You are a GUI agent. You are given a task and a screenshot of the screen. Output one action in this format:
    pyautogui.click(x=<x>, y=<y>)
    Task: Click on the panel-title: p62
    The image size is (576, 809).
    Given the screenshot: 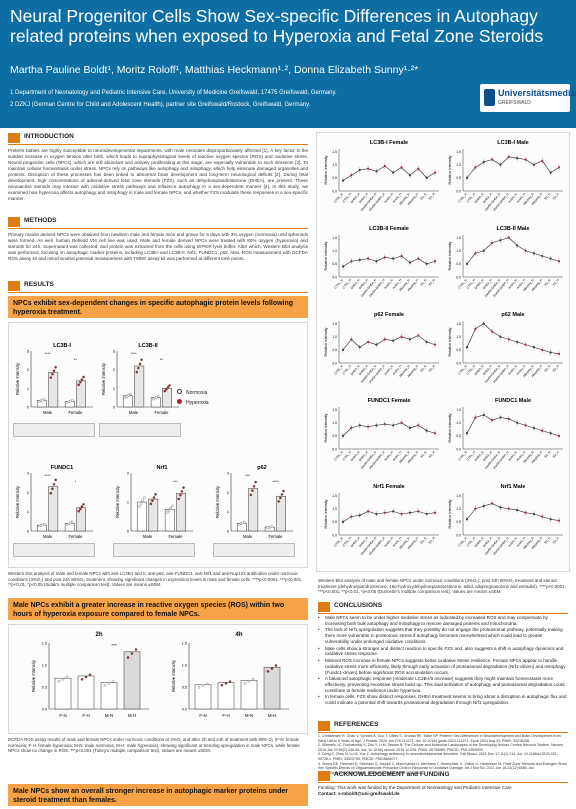 What is the action you would take?
    pyautogui.click(x=261, y=468)
    